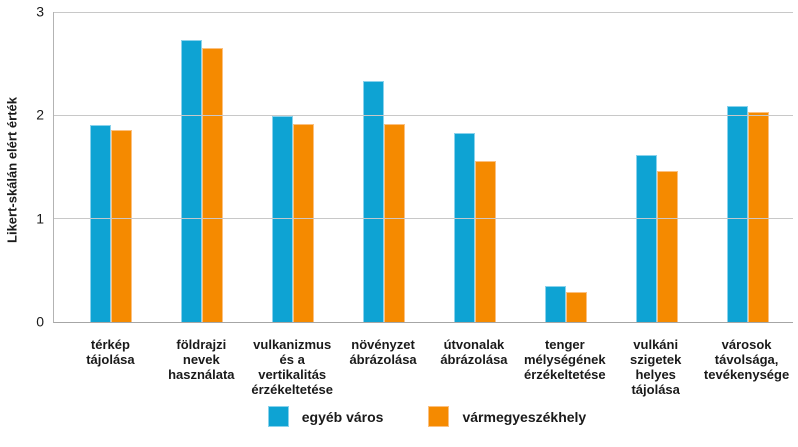  What do you see at coordinates (524, 416) in the screenshot?
I see `legend-label: vármegyeszékhely` at bounding box center [524, 416].